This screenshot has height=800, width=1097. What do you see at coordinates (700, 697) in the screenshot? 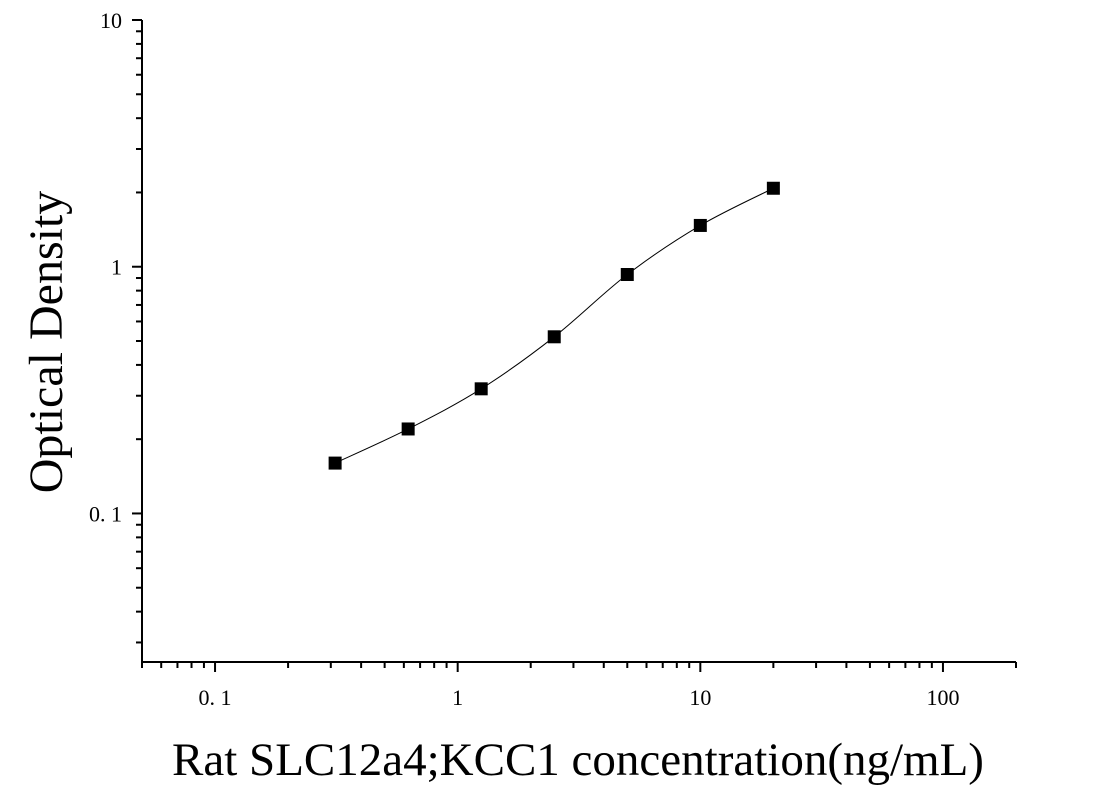
I see `x-tick-label: 10` at bounding box center [700, 697].